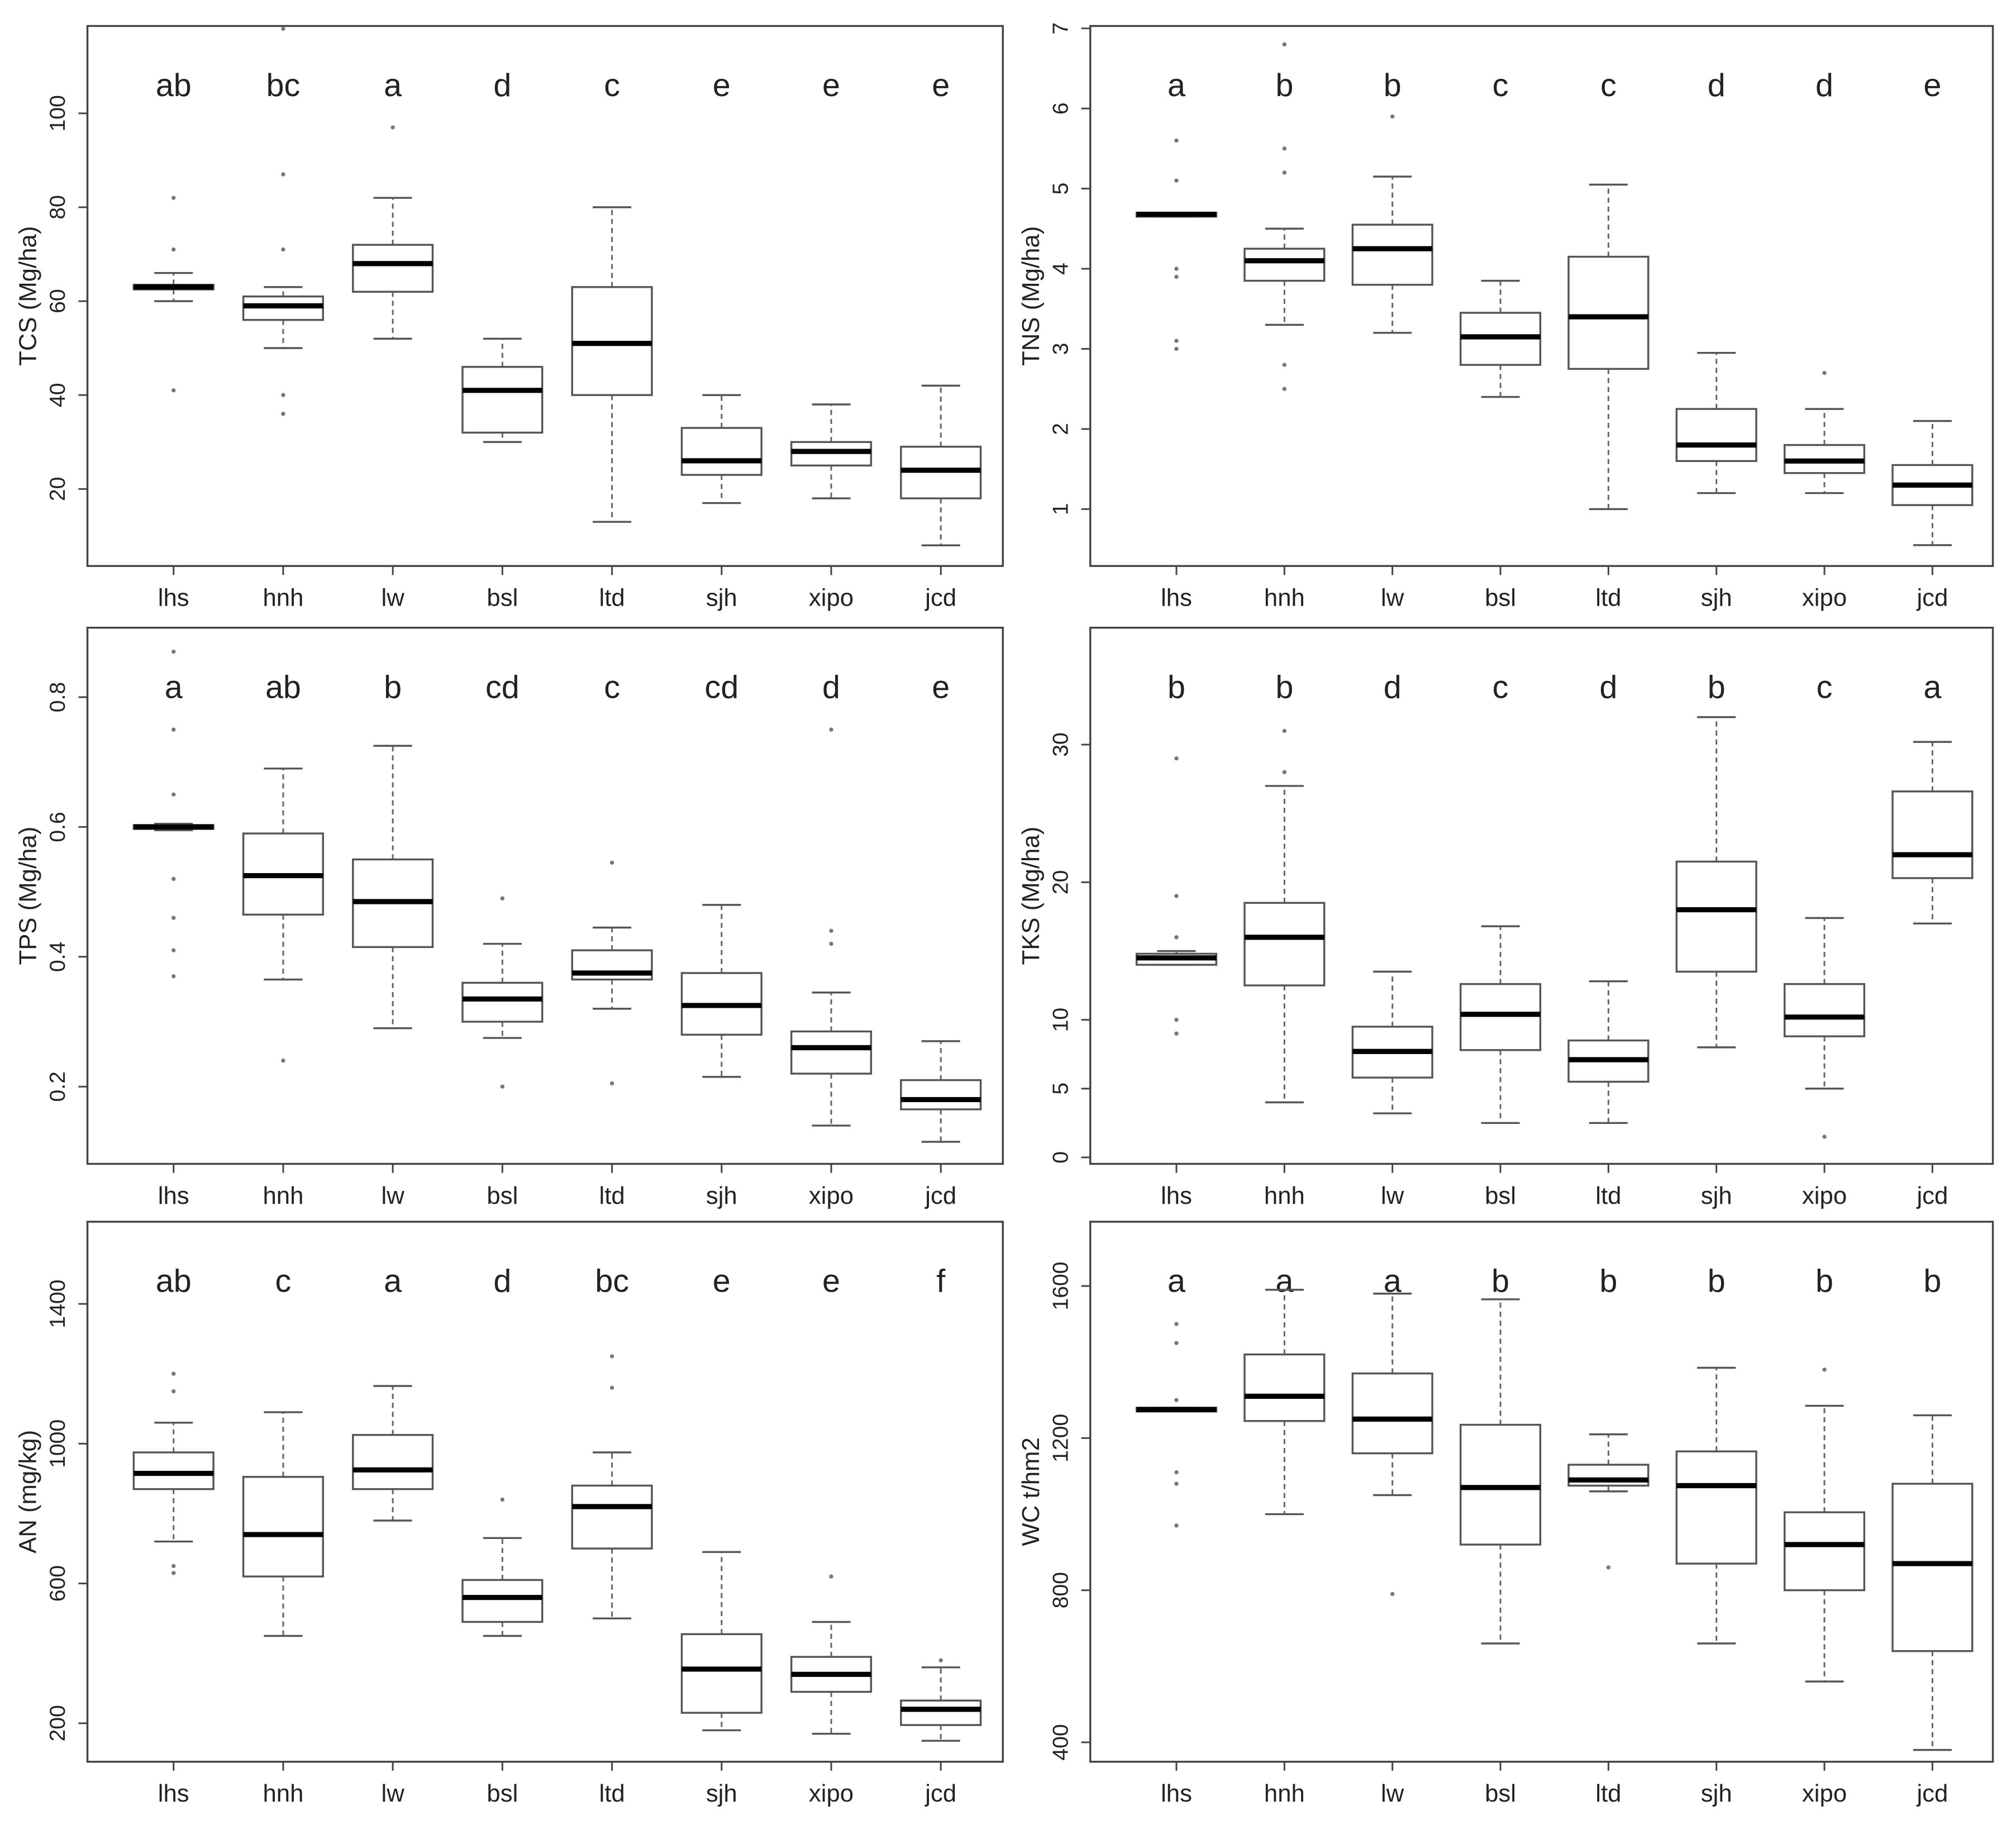  What do you see at coordinates (1060, 189) in the screenshot?
I see `y-tick-label: 5` at bounding box center [1060, 189].